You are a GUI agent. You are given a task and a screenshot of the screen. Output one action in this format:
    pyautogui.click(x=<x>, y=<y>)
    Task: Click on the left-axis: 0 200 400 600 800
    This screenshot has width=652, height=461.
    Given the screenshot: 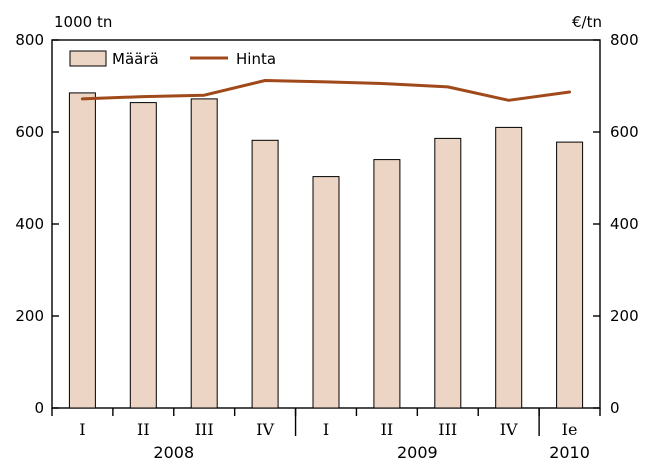 What is the action you would take?
    pyautogui.click(x=37, y=224)
    